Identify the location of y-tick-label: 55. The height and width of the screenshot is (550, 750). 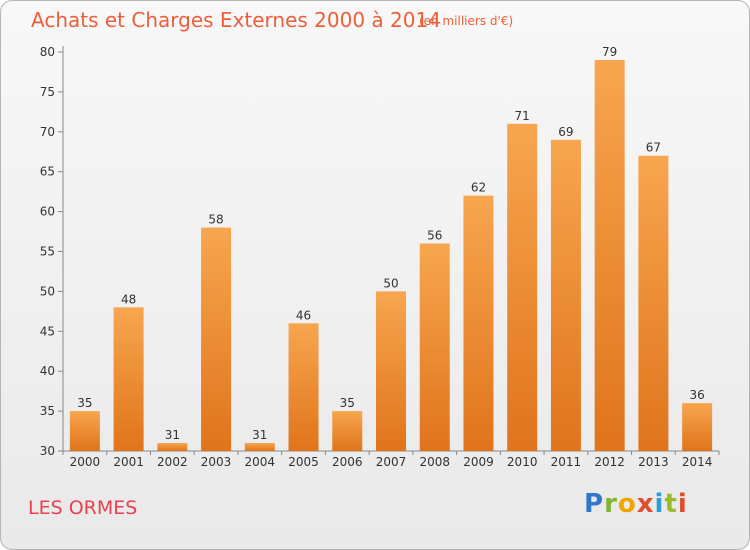
(47, 252).